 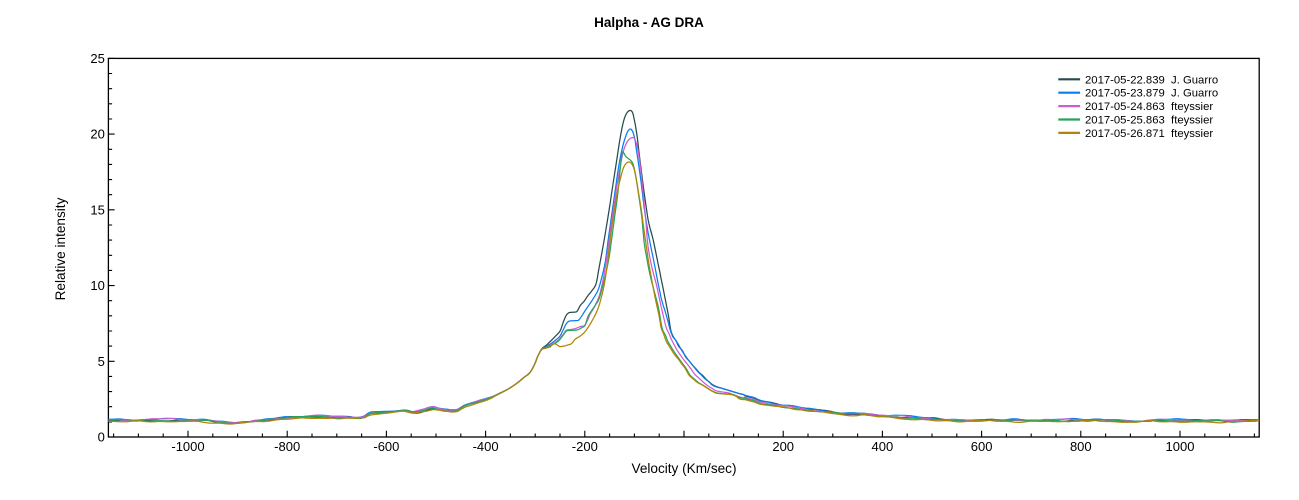 What do you see at coordinates (97, 209) in the screenshot?
I see `svg-text: 15` at bounding box center [97, 209].